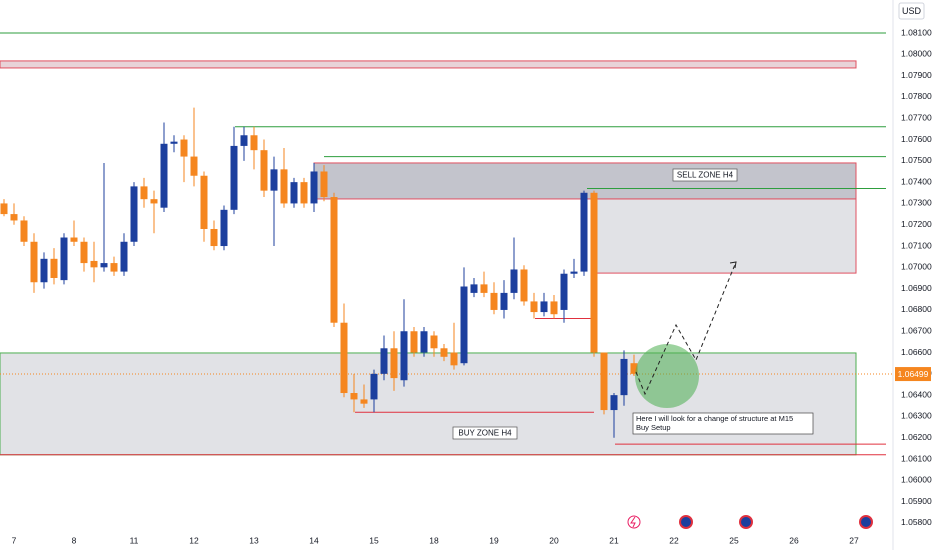 Image resolution: width=932 pixels, height=550 pixels. What do you see at coordinates (916, 117) in the screenshot?
I see `y-tick-label: 1.07700` at bounding box center [916, 117].